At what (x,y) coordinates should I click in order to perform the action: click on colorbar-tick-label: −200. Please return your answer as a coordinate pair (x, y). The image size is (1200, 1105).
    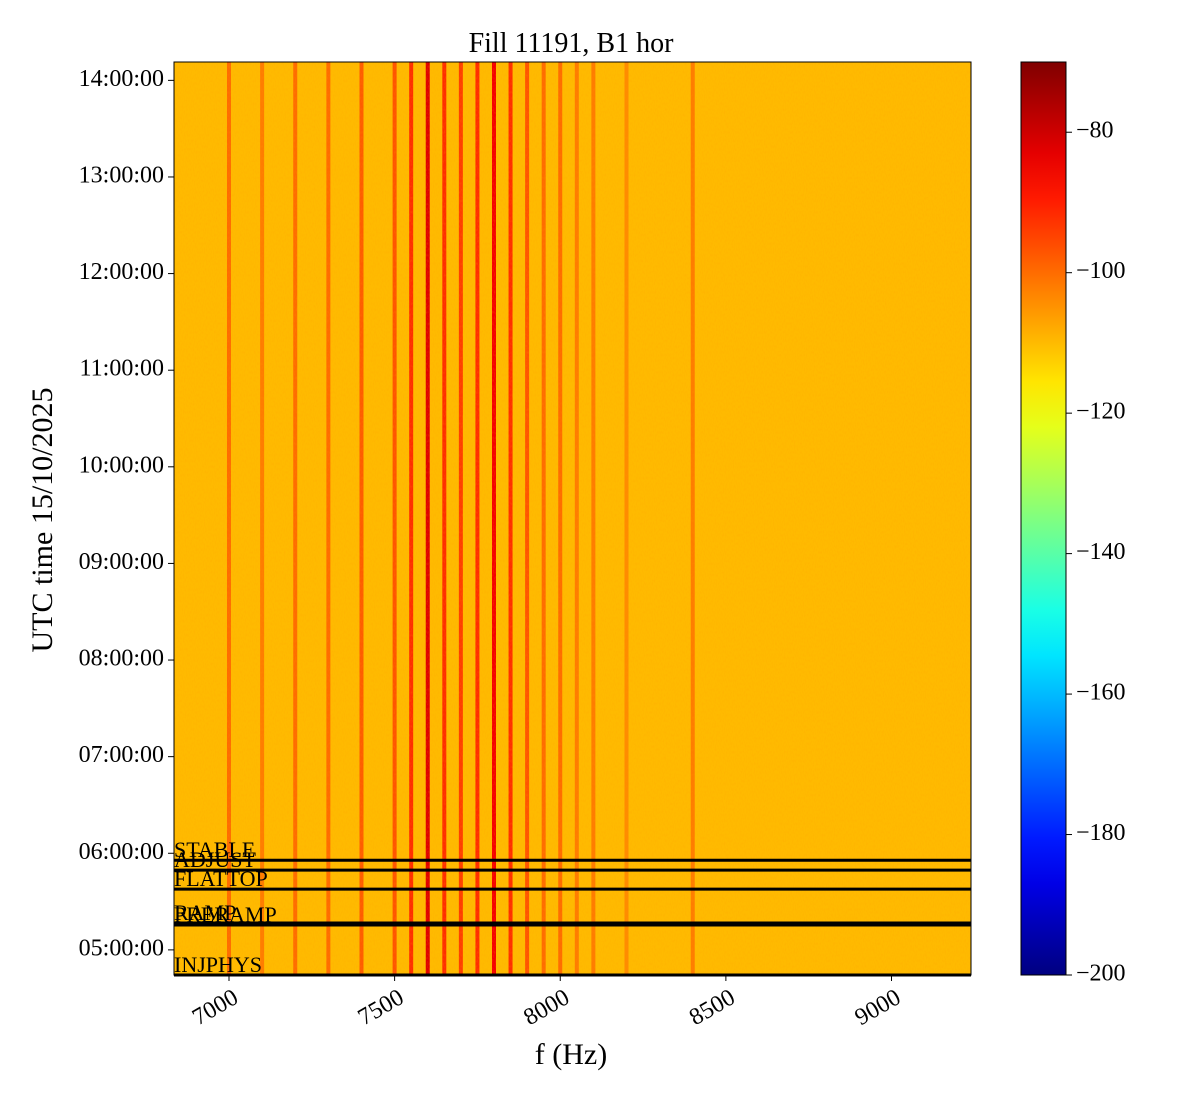
    Looking at the image, I should click on (1101, 974).